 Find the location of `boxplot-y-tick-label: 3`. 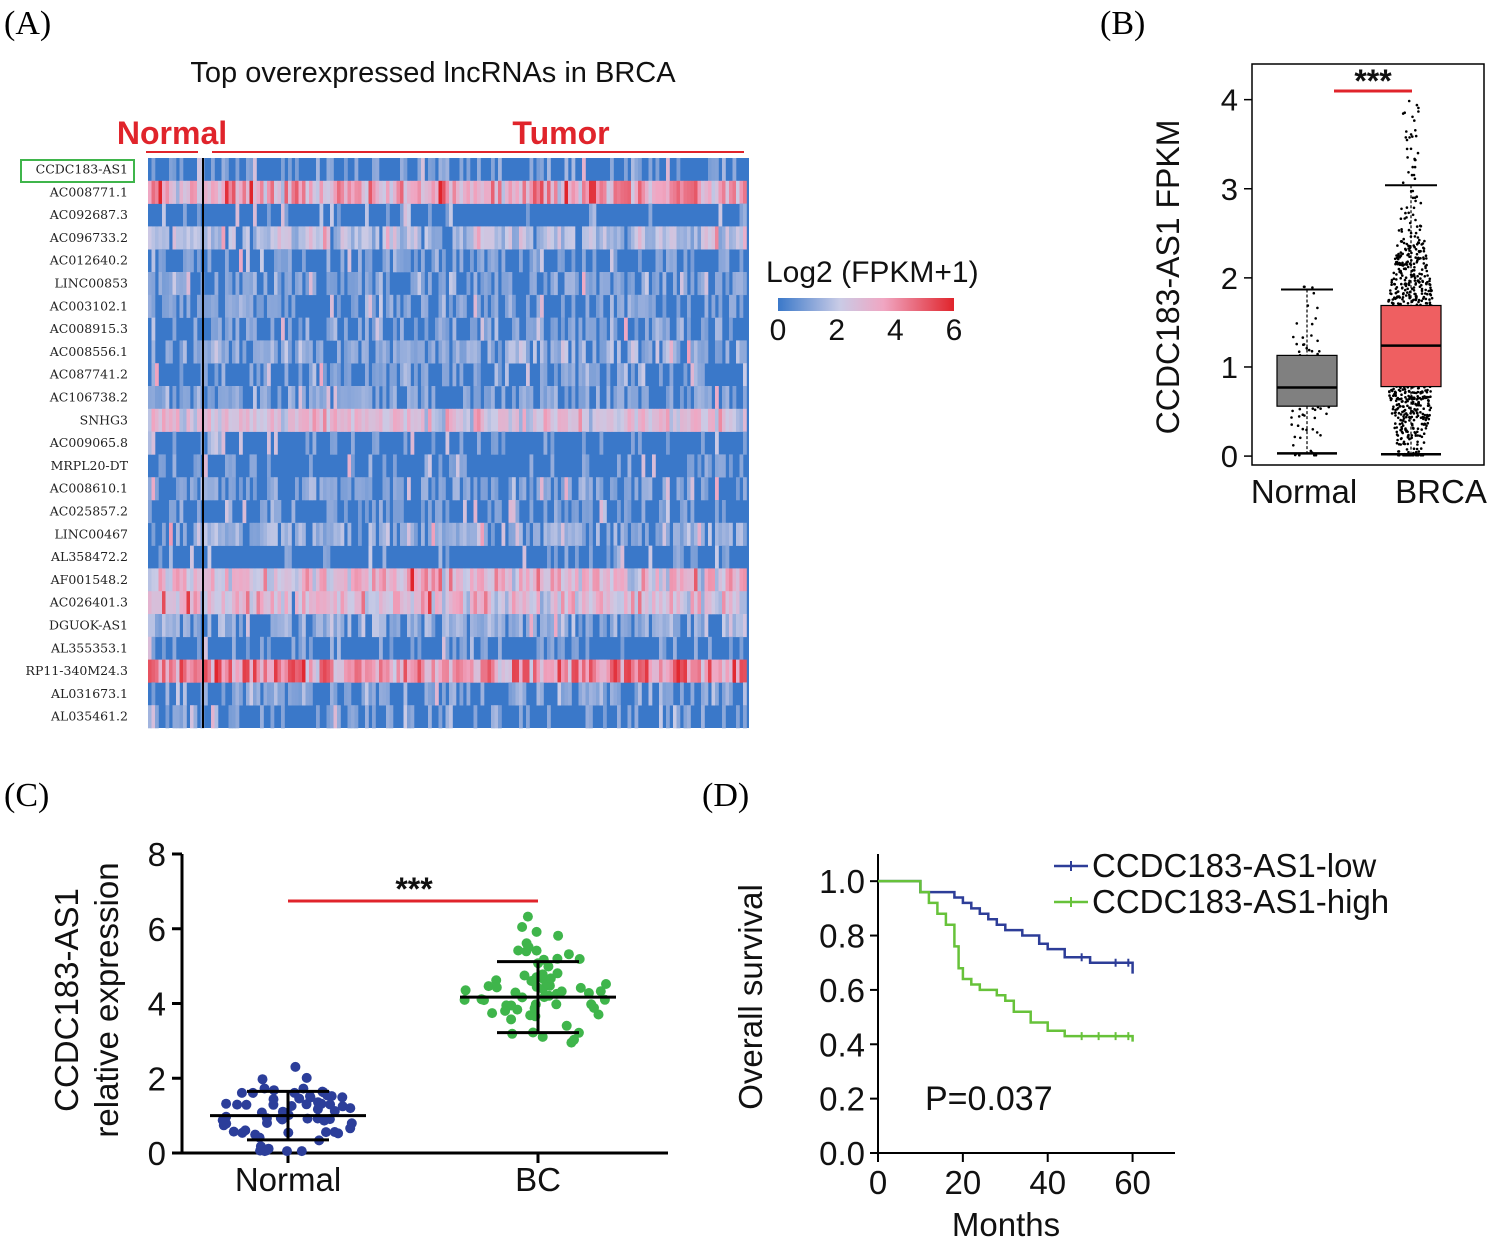

boxplot-y-tick-label: 3 is located at coordinates (1229, 189).